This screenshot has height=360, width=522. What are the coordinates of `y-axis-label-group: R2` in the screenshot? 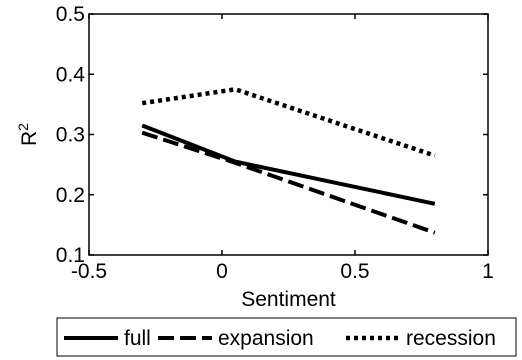 It's located at (28, 134).